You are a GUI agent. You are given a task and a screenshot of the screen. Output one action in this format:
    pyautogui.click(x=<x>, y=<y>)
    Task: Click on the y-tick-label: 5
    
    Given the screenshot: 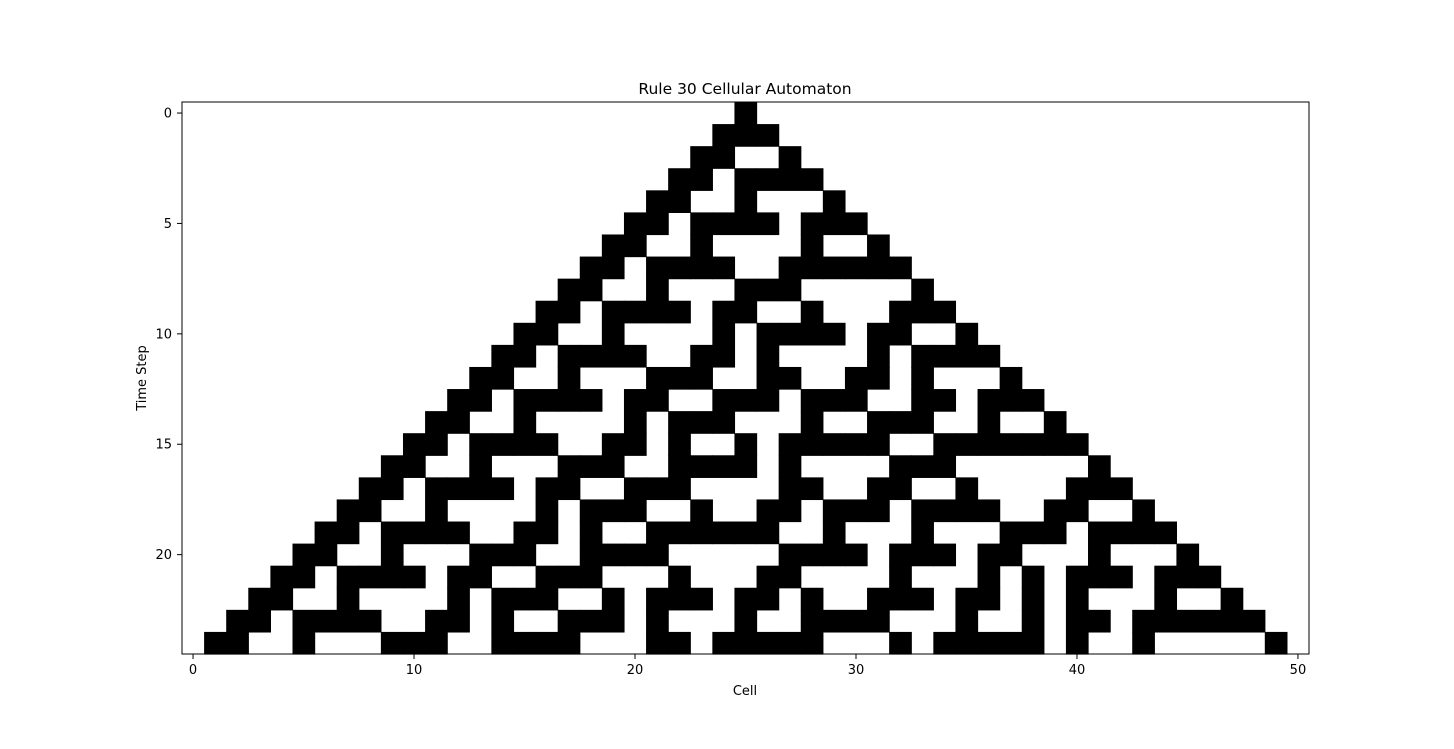 What is the action you would take?
    pyautogui.click(x=168, y=224)
    